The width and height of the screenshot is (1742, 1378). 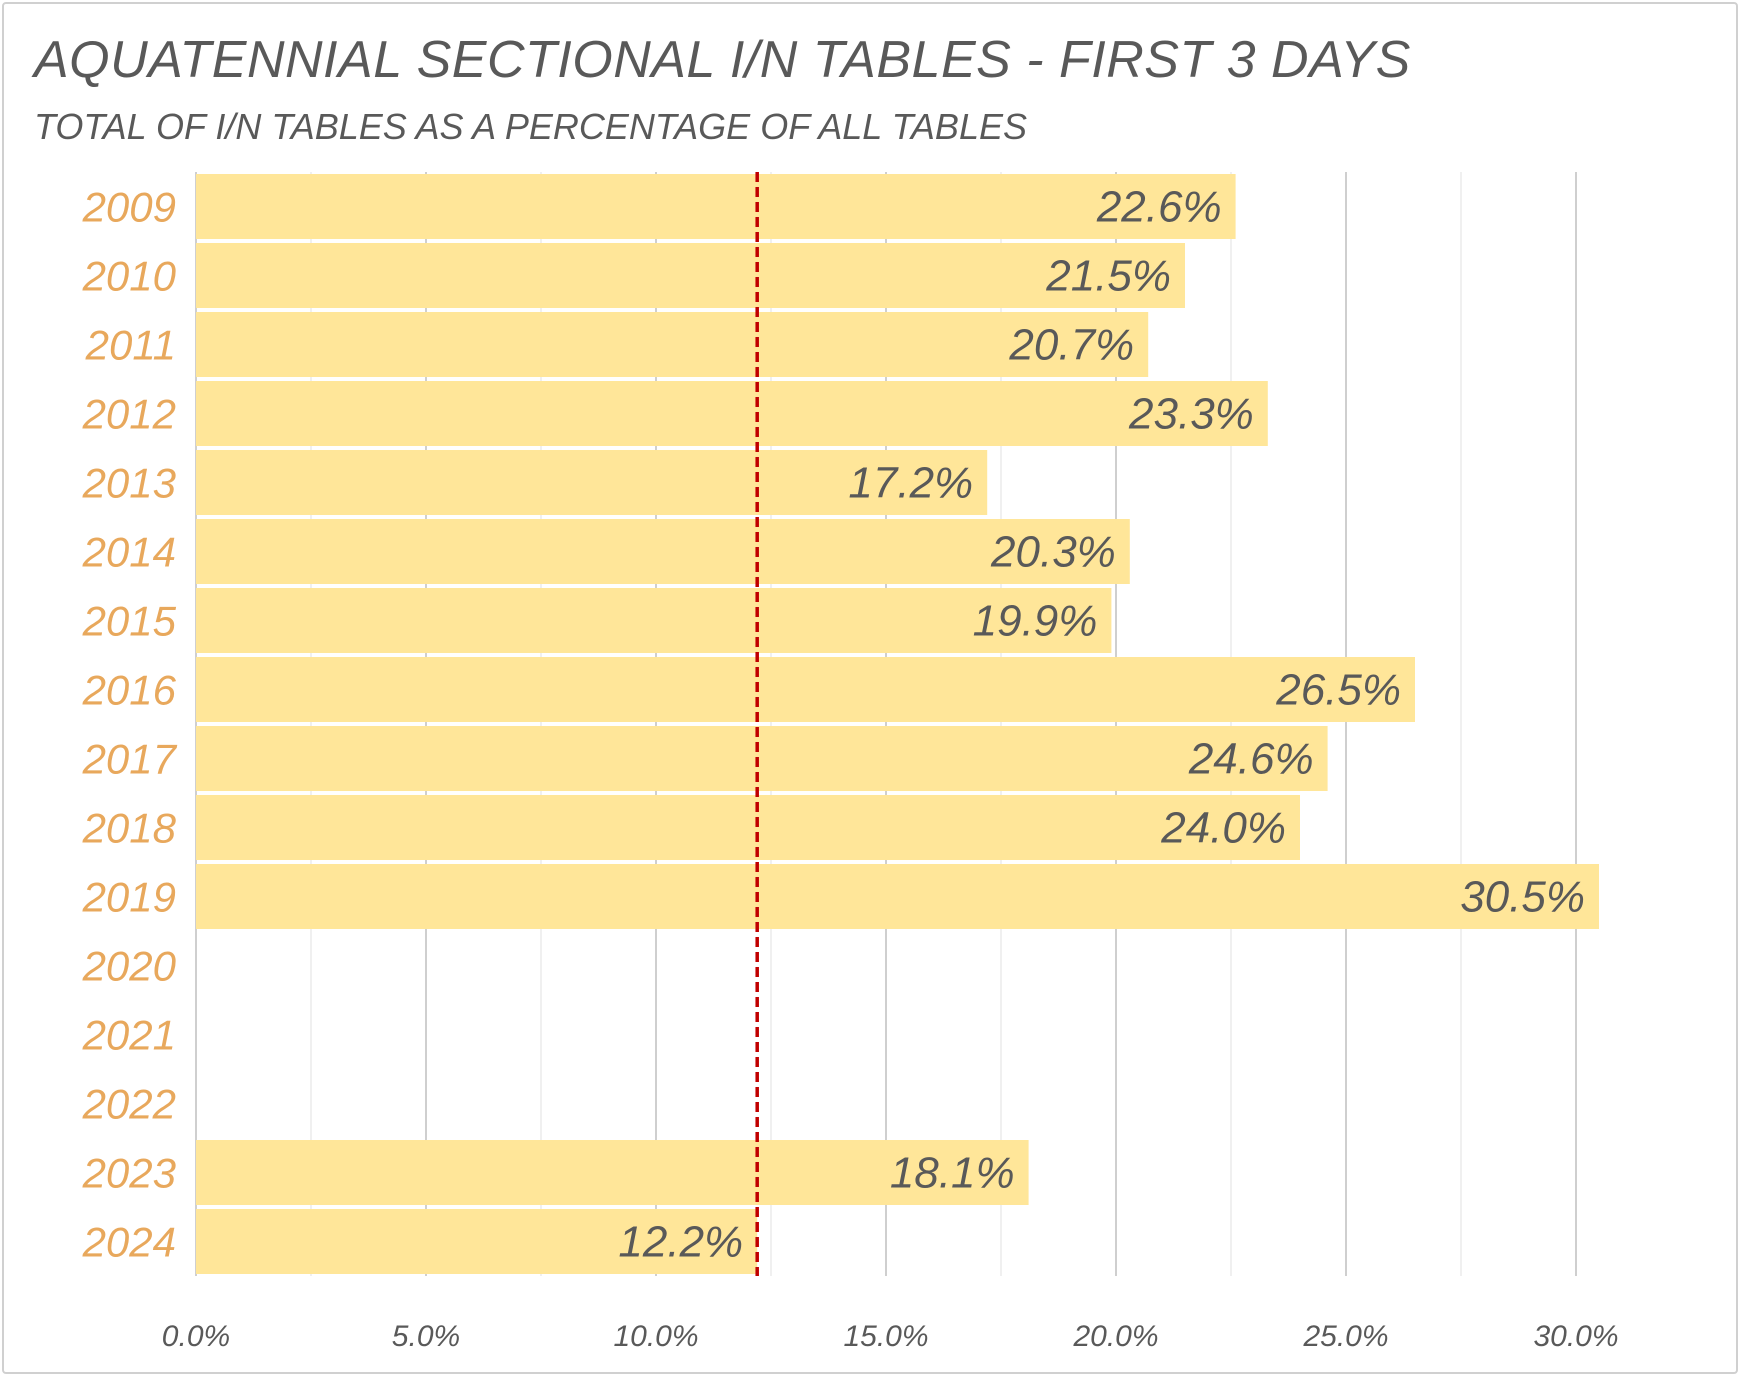 What do you see at coordinates (129, 552) in the screenshot?
I see `category-label-2014: 2014` at bounding box center [129, 552].